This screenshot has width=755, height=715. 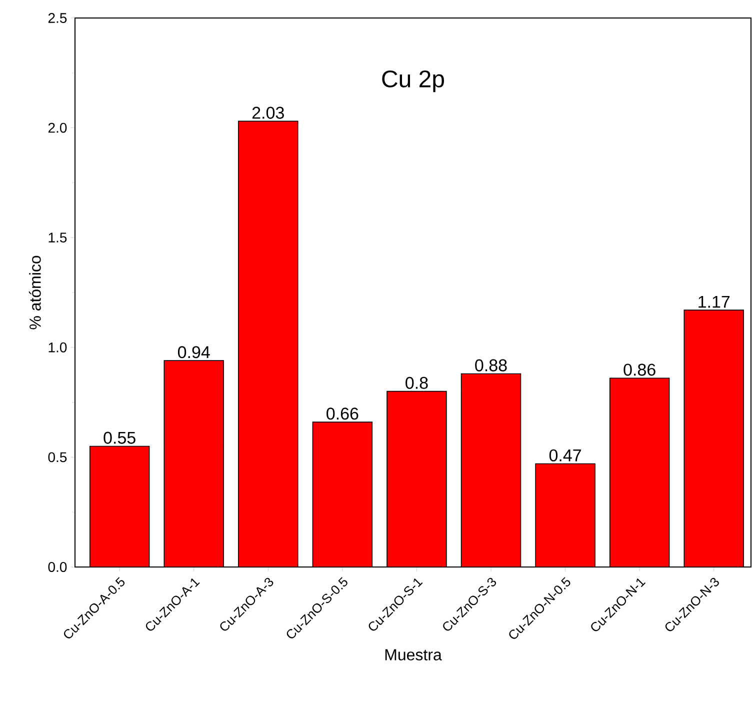 What do you see at coordinates (34, 293) in the screenshot?
I see `y-axis-title: % atómico` at bounding box center [34, 293].